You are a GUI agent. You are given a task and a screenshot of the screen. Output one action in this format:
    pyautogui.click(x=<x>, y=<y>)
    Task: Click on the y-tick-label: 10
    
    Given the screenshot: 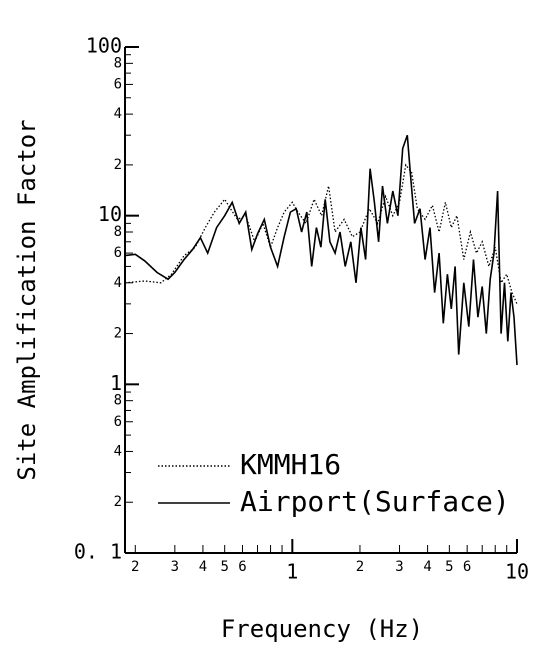 What is the action you would take?
    pyautogui.click(x=110, y=214)
    